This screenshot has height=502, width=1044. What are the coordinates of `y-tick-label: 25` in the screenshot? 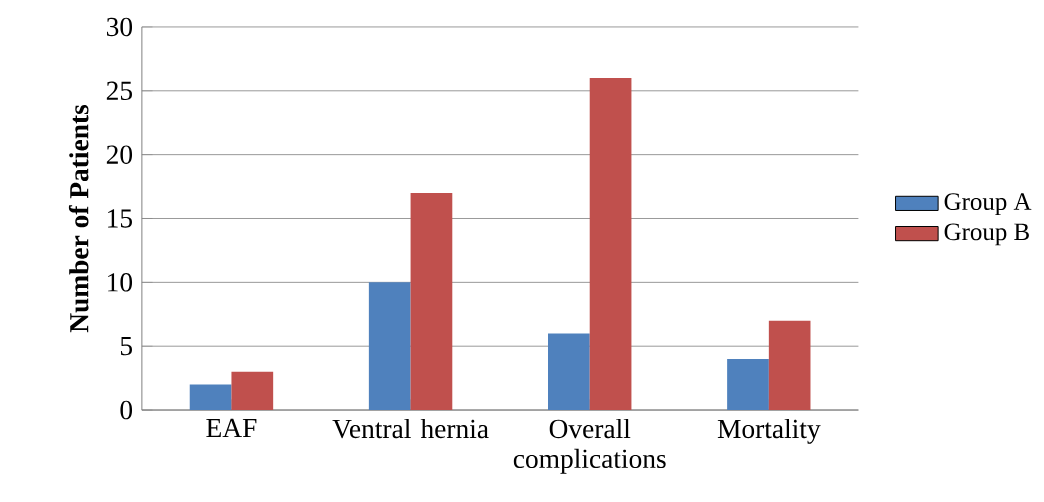 It's located at (119, 90).